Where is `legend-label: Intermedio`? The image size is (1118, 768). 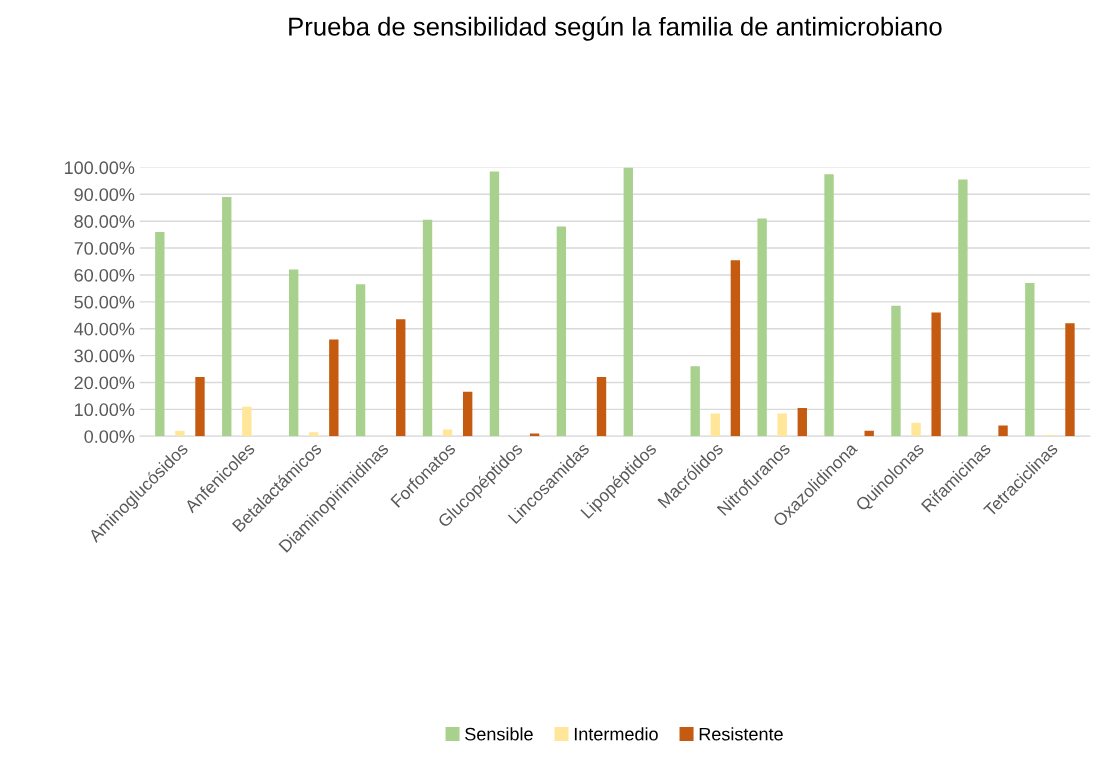
legend-label: Intermedio is located at coordinates (616, 734).